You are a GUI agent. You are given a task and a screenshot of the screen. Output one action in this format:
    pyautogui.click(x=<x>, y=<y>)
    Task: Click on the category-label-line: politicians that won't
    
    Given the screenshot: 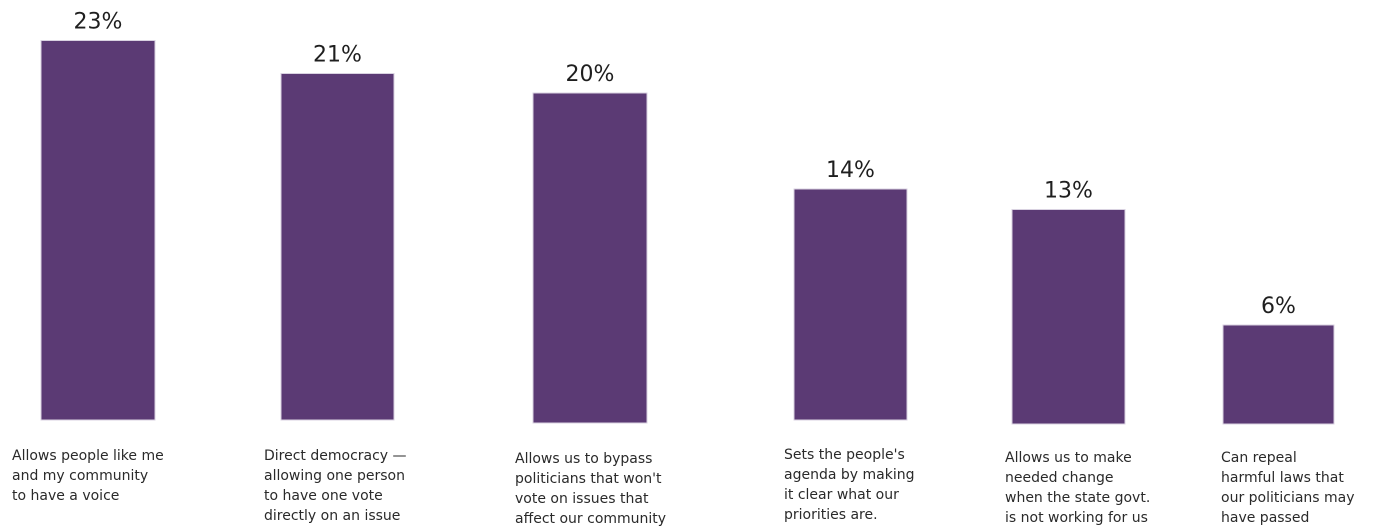 What is the action you would take?
    pyautogui.click(x=588, y=479)
    